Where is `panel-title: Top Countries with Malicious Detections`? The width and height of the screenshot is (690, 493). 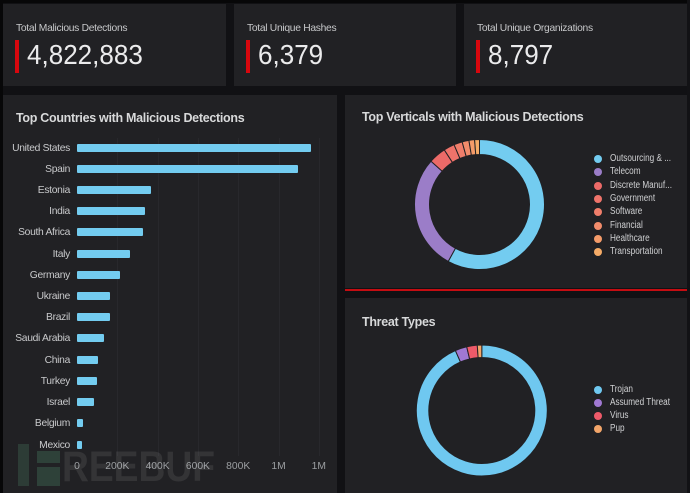
panel-title: Top Countries with Malicious Detections is located at coordinates (130, 118).